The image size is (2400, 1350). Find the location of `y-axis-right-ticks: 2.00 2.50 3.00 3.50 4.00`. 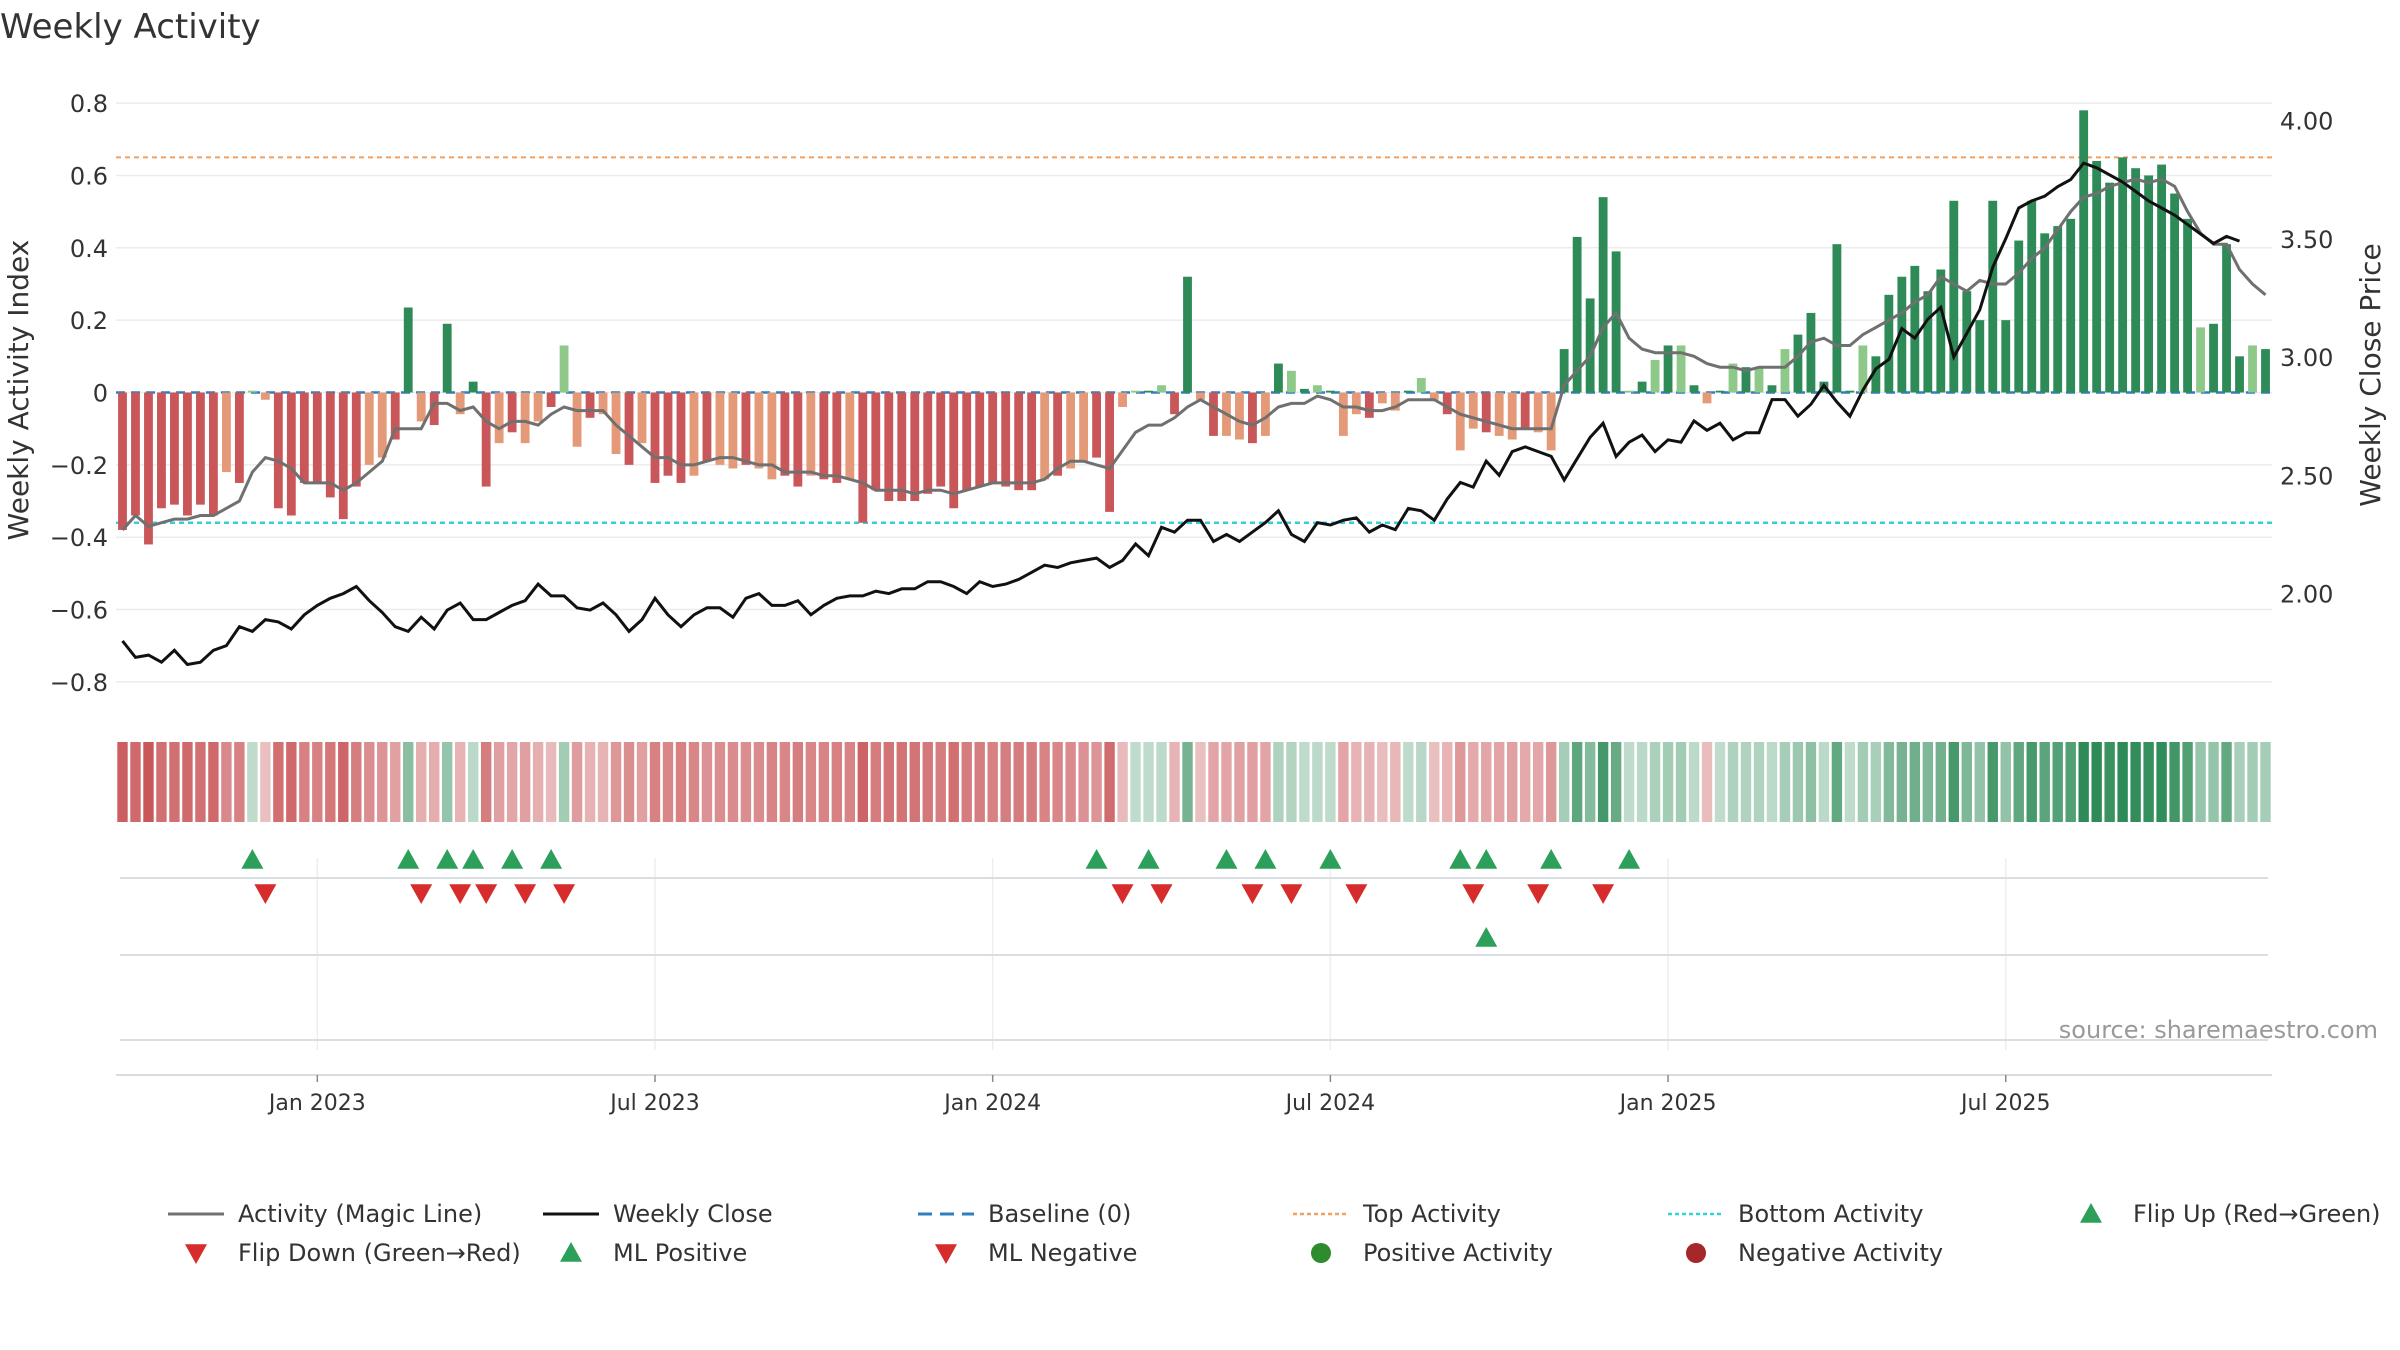

y-axis-right-ticks: 2.00 2.50 3.00 3.50 4.00 is located at coordinates (2306, 357).